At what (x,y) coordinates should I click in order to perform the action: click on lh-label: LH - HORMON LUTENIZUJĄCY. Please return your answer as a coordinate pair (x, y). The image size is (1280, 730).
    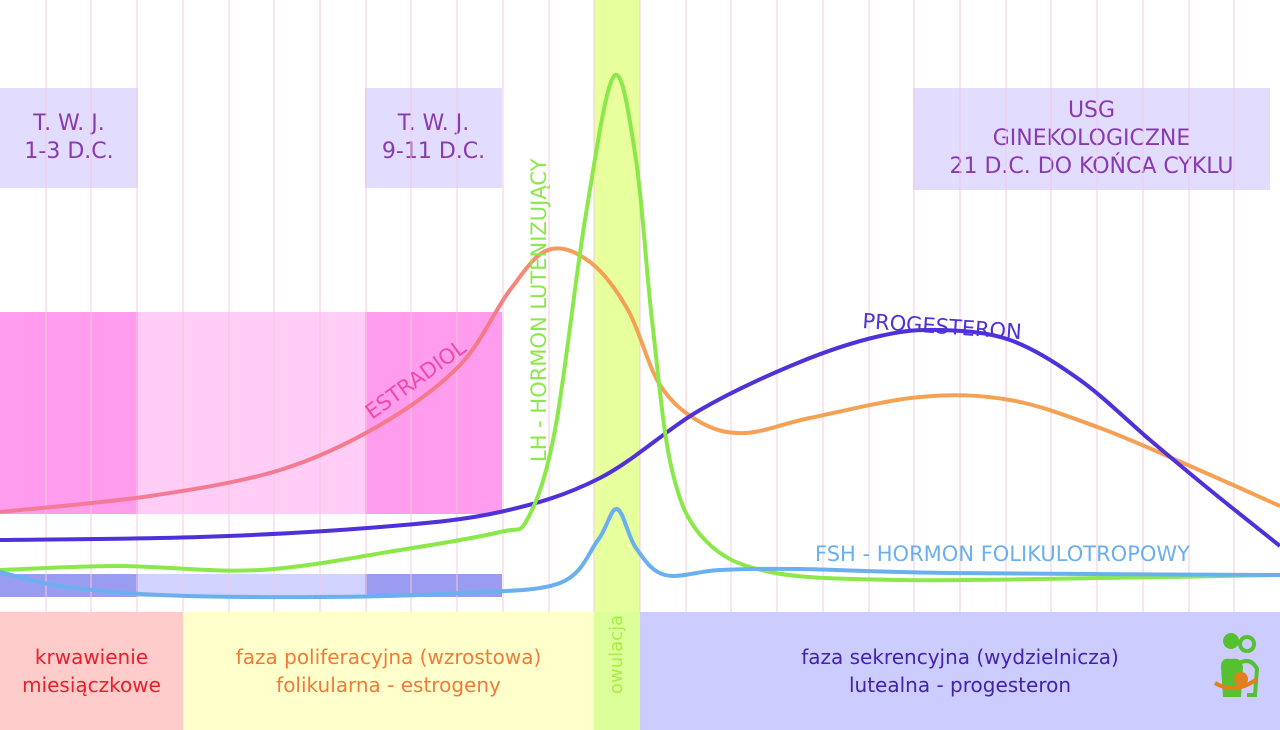
    Looking at the image, I should click on (539, 310).